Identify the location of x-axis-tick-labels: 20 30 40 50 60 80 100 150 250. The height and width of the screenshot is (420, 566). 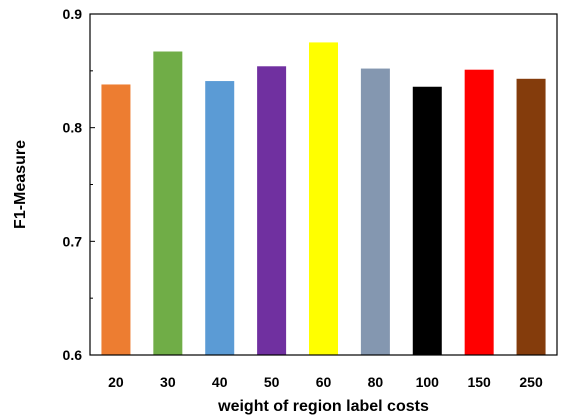
(325, 382).